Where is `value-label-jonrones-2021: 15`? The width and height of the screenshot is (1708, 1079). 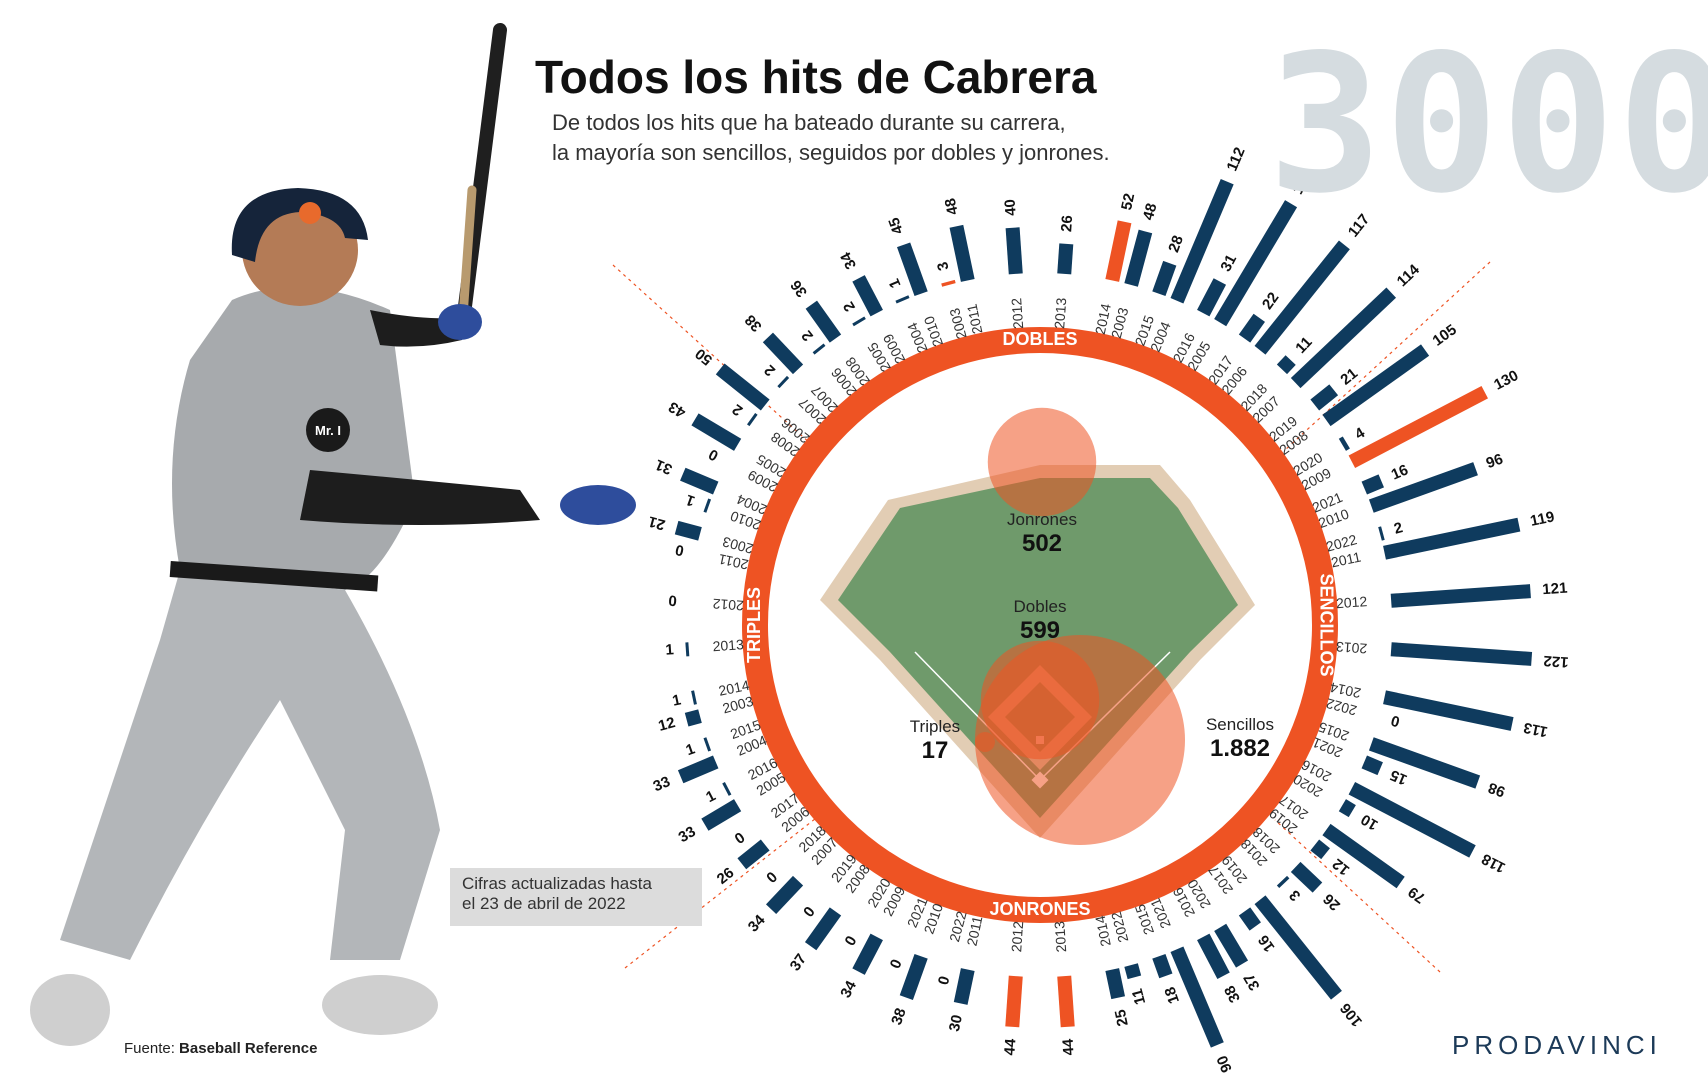 value-label-jonrones-2021: 15 is located at coordinates (1399, 777).